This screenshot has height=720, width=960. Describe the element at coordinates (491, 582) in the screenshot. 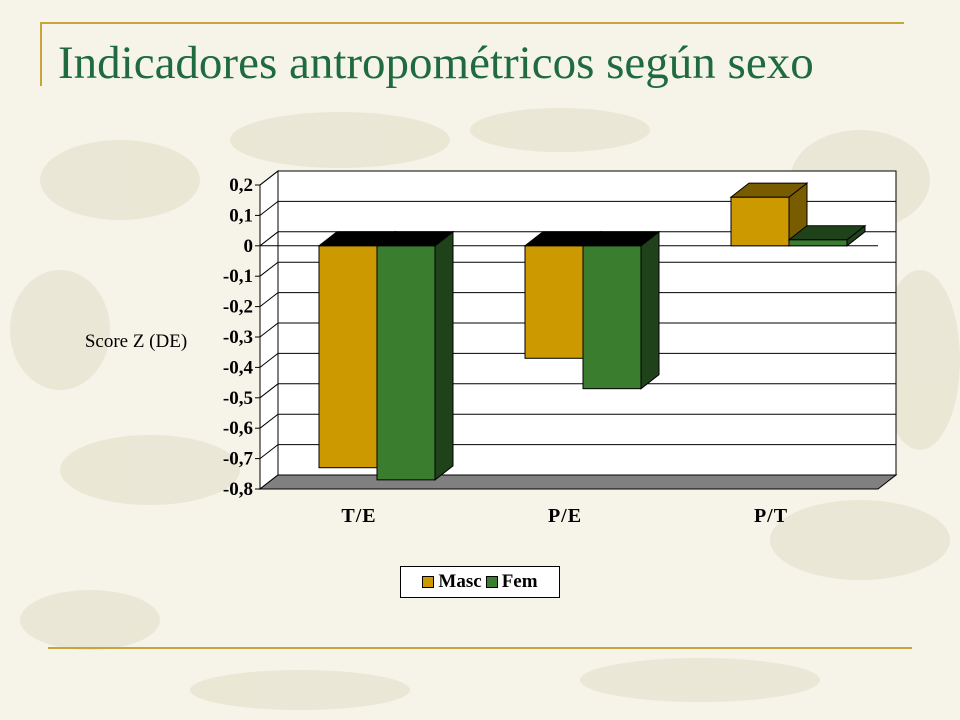

I see `legend-swatch-fem` at that location.